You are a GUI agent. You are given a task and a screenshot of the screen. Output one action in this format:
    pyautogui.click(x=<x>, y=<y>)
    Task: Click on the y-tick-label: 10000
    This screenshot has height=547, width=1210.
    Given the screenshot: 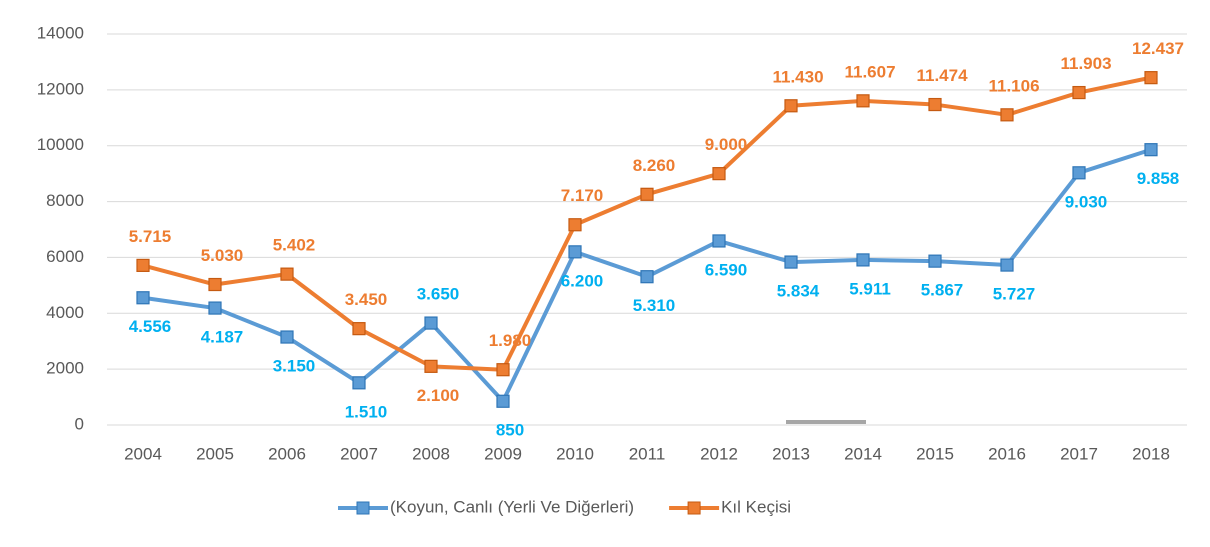 What is the action you would take?
    pyautogui.click(x=60, y=144)
    